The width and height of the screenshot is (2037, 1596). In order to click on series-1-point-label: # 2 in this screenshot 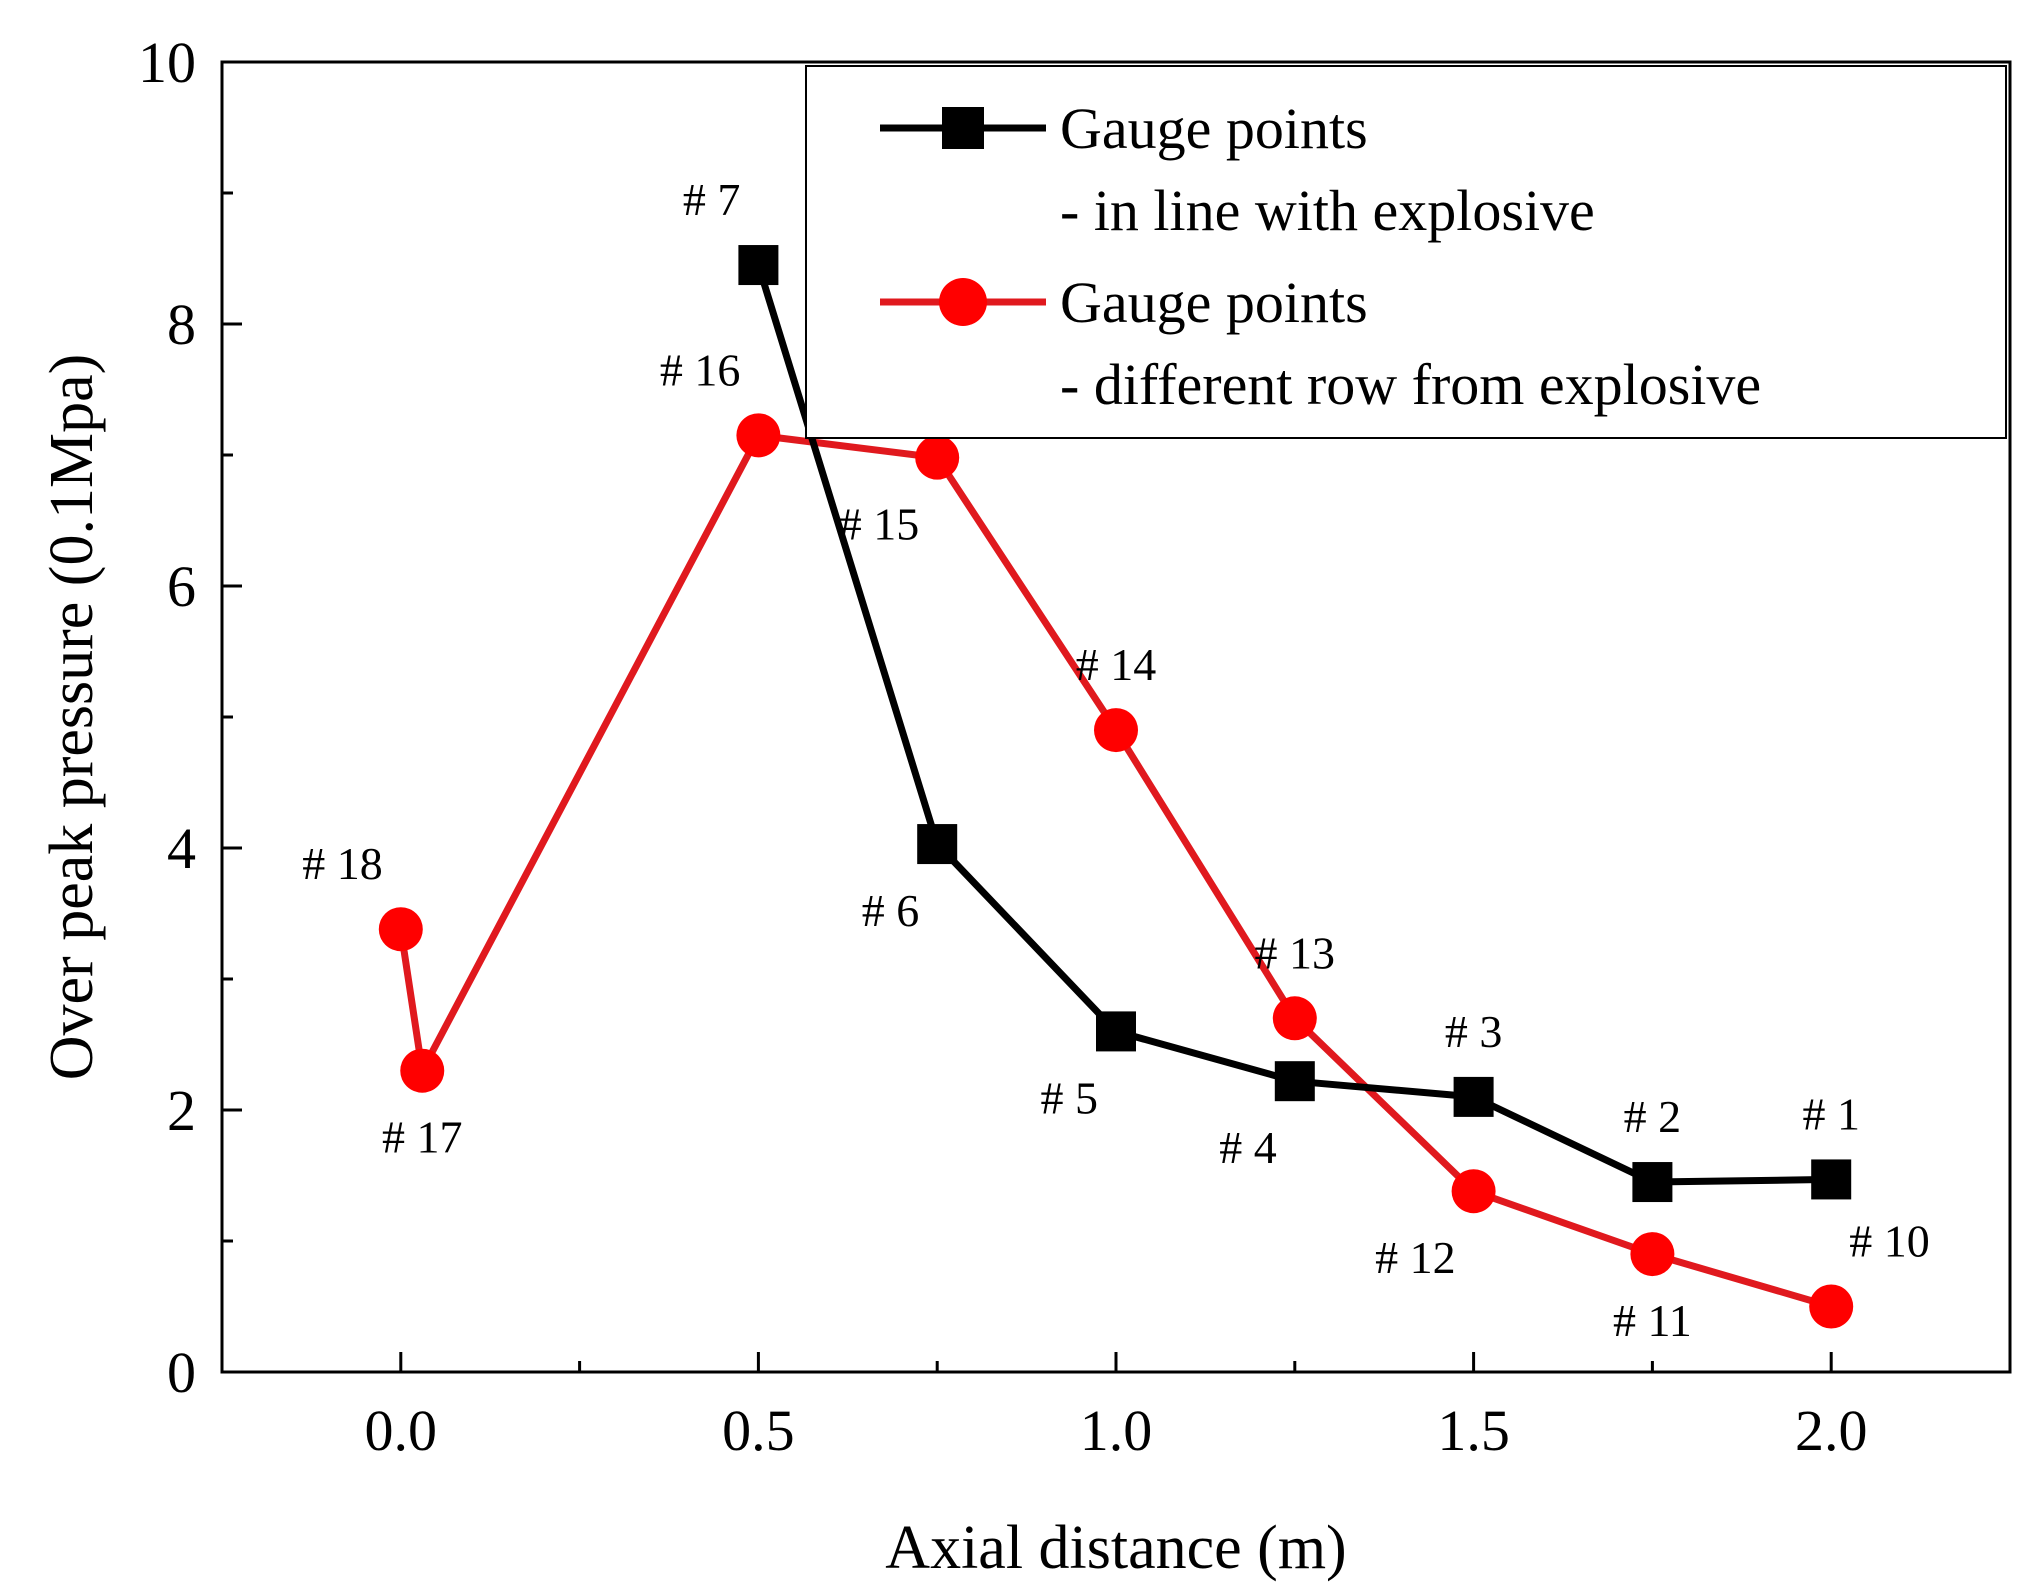, I will do `click(1653, 1116)`.